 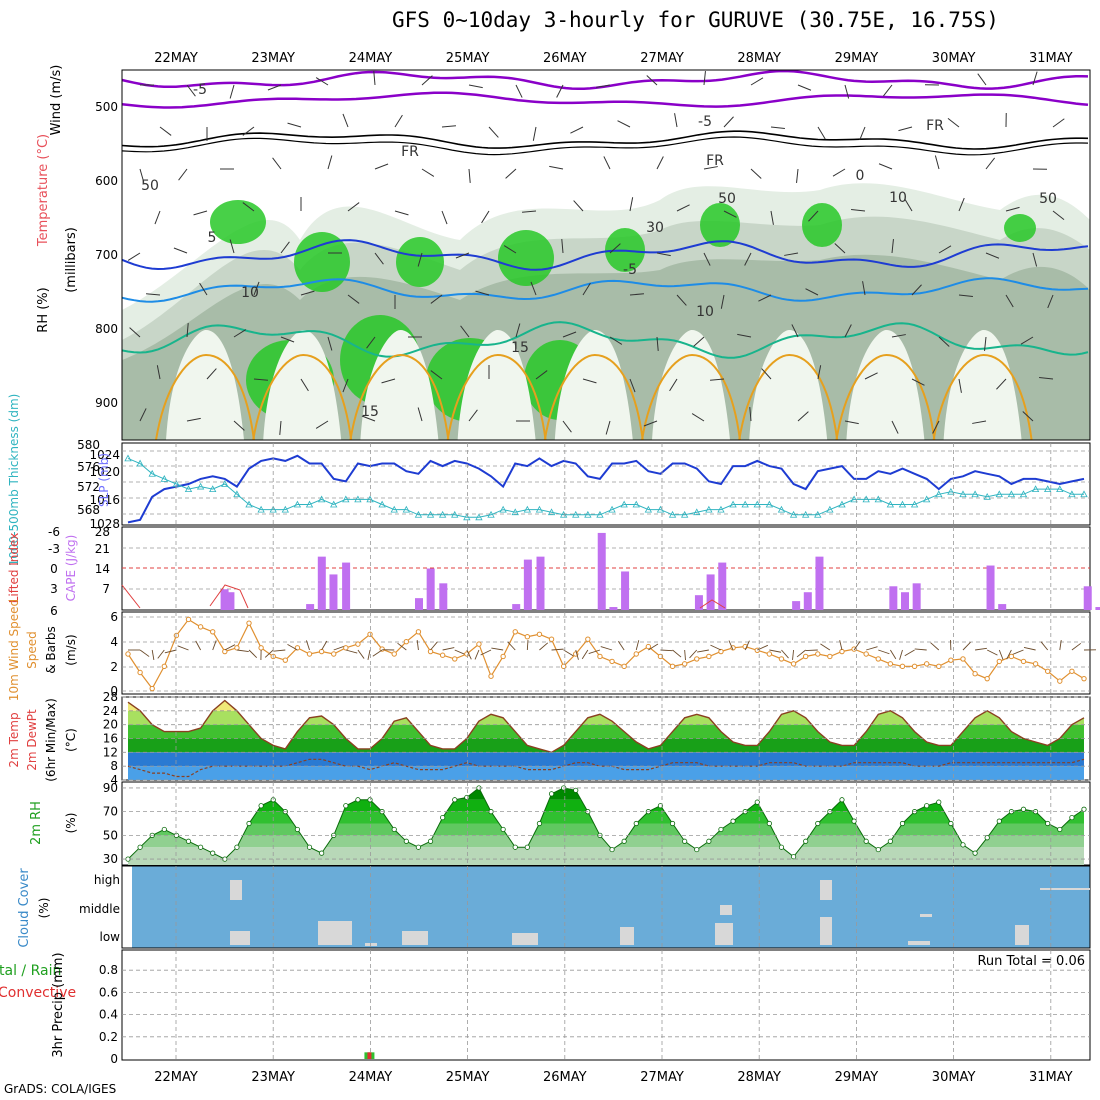 What do you see at coordinates (30, 971) in the screenshot?
I see `precip-total-legend: tal / Rain` at bounding box center [30, 971].